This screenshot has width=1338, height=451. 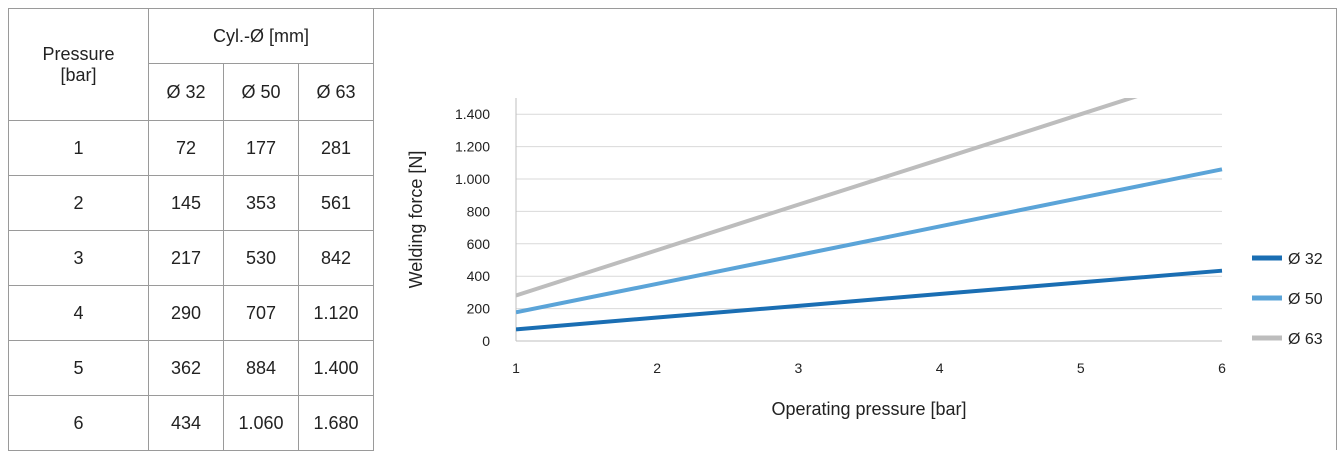 What do you see at coordinates (479, 244) in the screenshot?
I see `y-tick-label: 600` at bounding box center [479, 244].